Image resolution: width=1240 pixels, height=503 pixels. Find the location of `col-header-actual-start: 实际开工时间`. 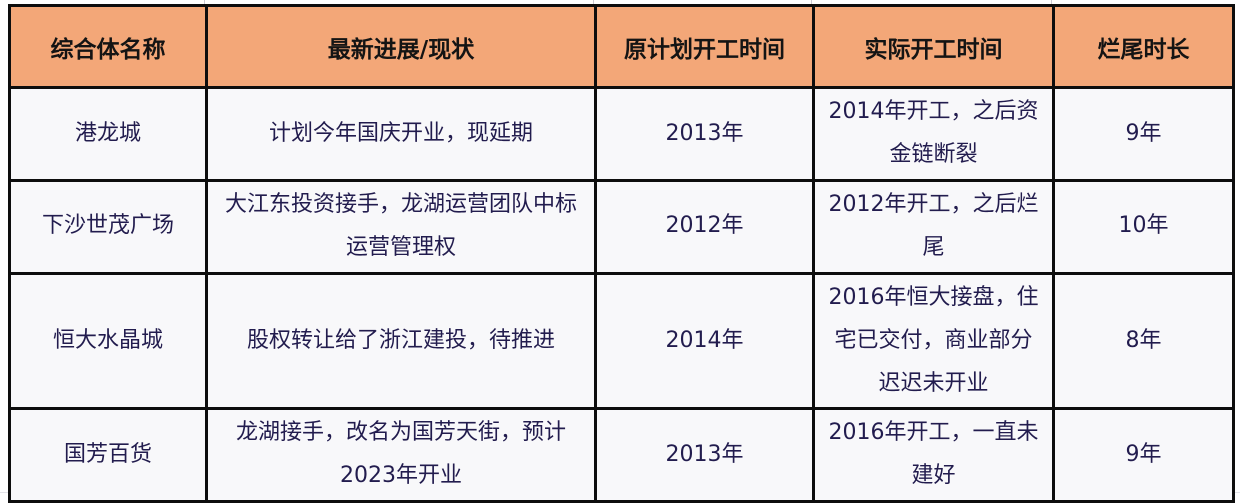

col-header-actual-start: 实际开工时间 is located at coordinates (933, 46).